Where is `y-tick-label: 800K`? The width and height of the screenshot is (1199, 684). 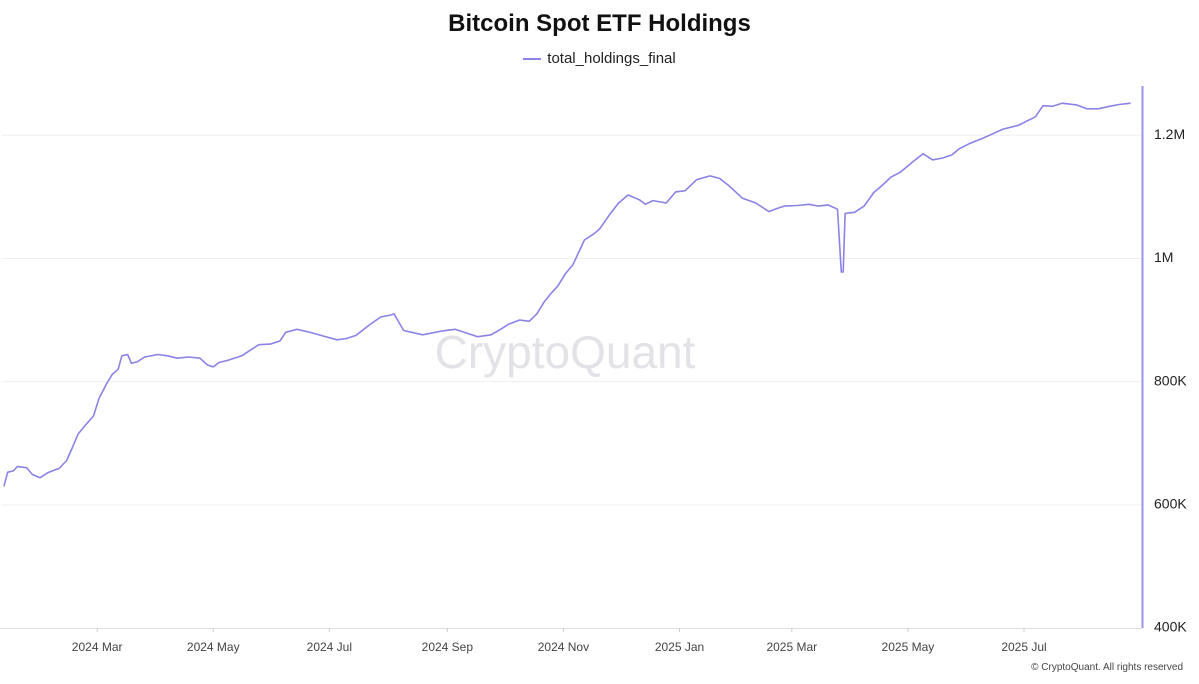 y-tick-label: 800K is located at coordinates (1170, 380).